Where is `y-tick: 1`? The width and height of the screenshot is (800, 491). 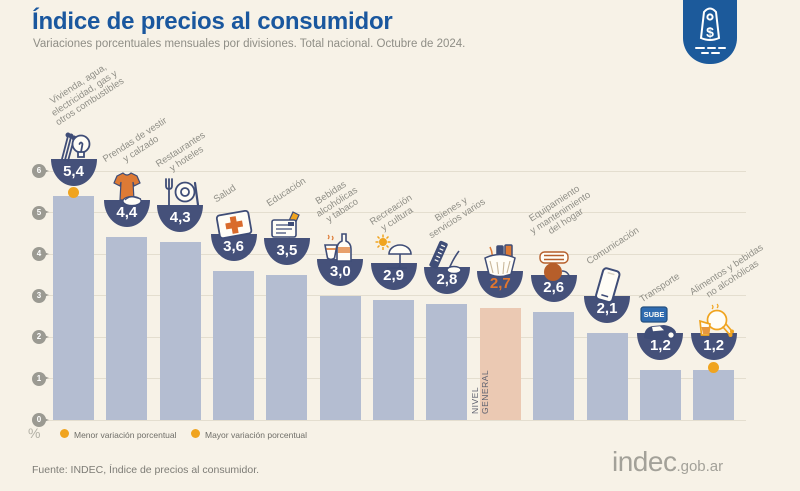
y-tick: 1 is located at coordinates (40, 378).